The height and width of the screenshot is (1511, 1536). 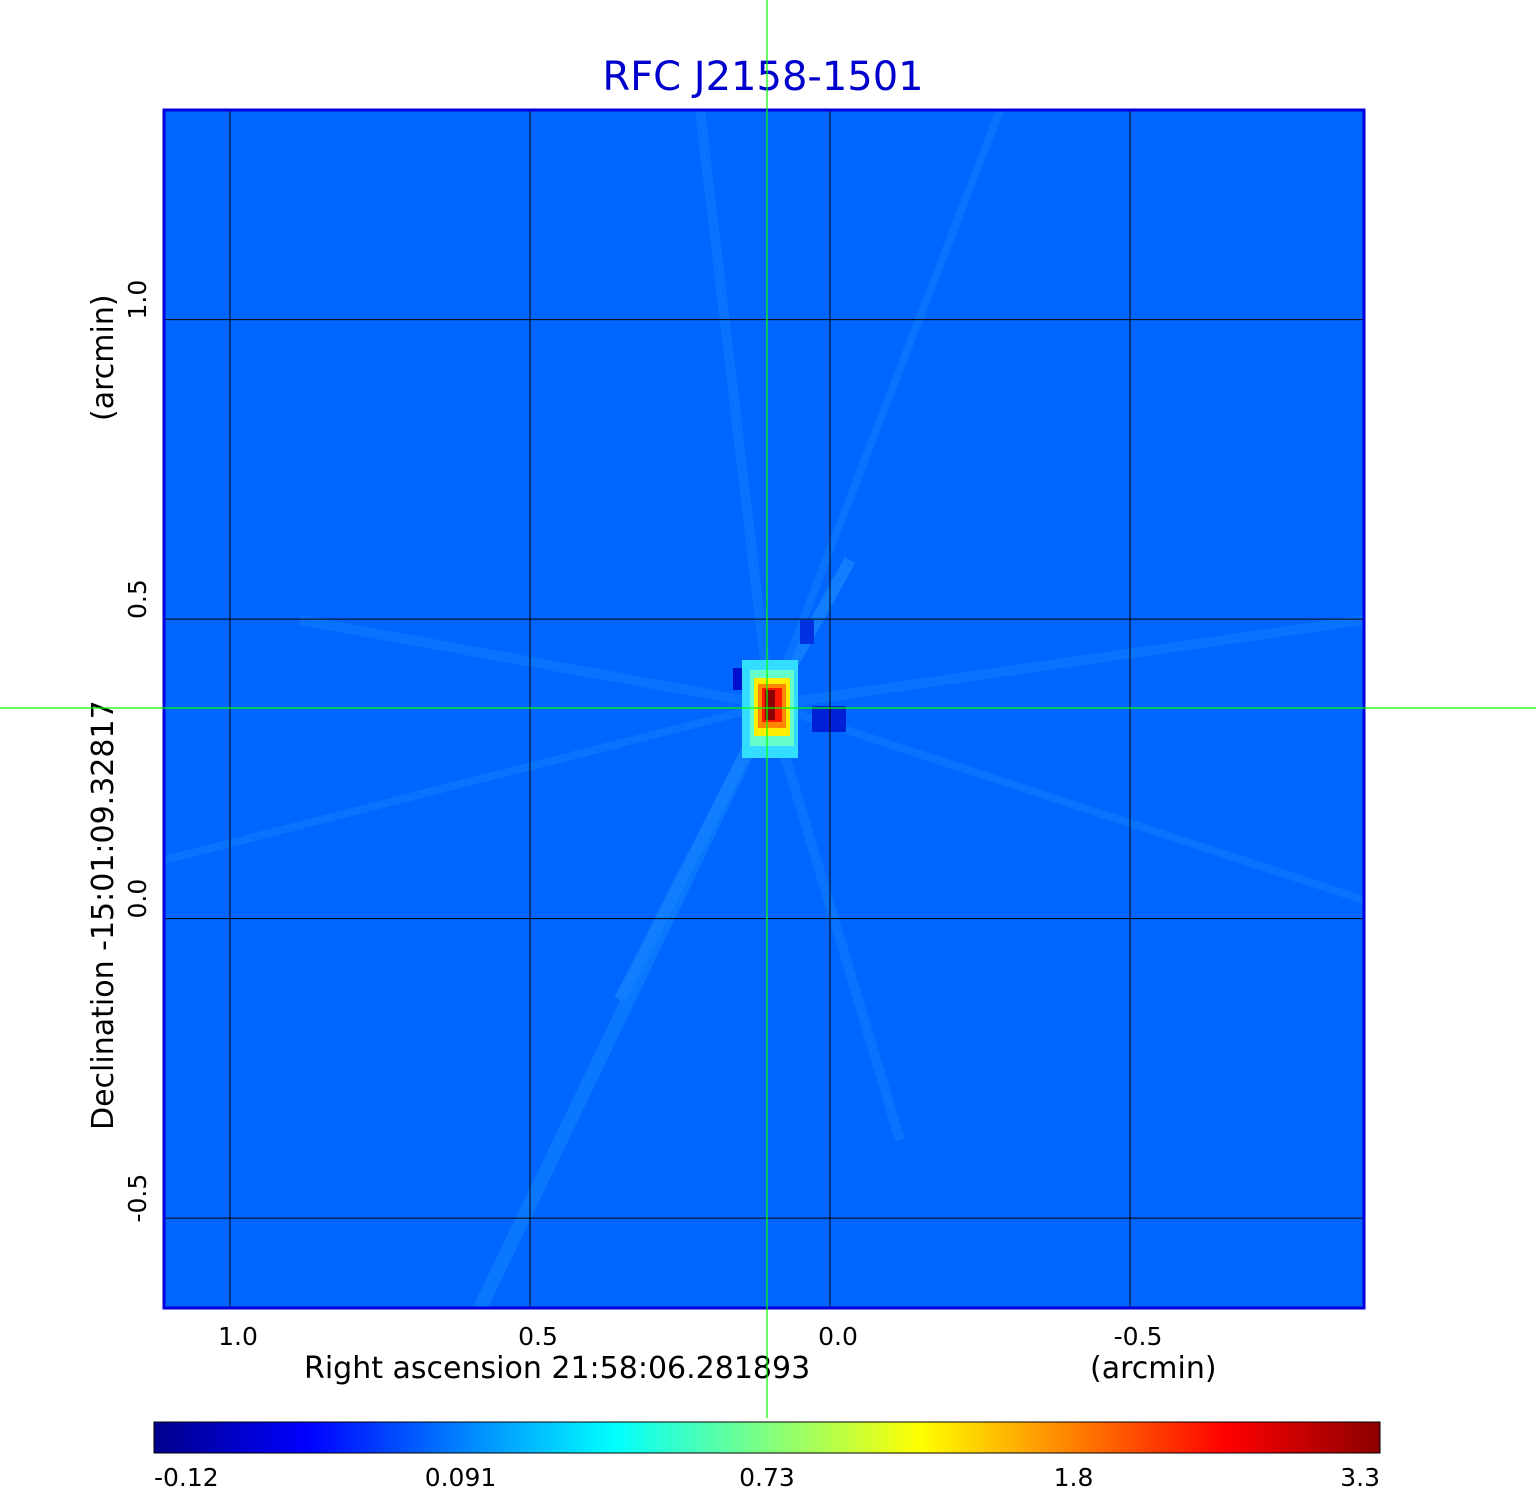 I want to click on colorbar-tick-label: 0.091, so click(x=461, y=1477).